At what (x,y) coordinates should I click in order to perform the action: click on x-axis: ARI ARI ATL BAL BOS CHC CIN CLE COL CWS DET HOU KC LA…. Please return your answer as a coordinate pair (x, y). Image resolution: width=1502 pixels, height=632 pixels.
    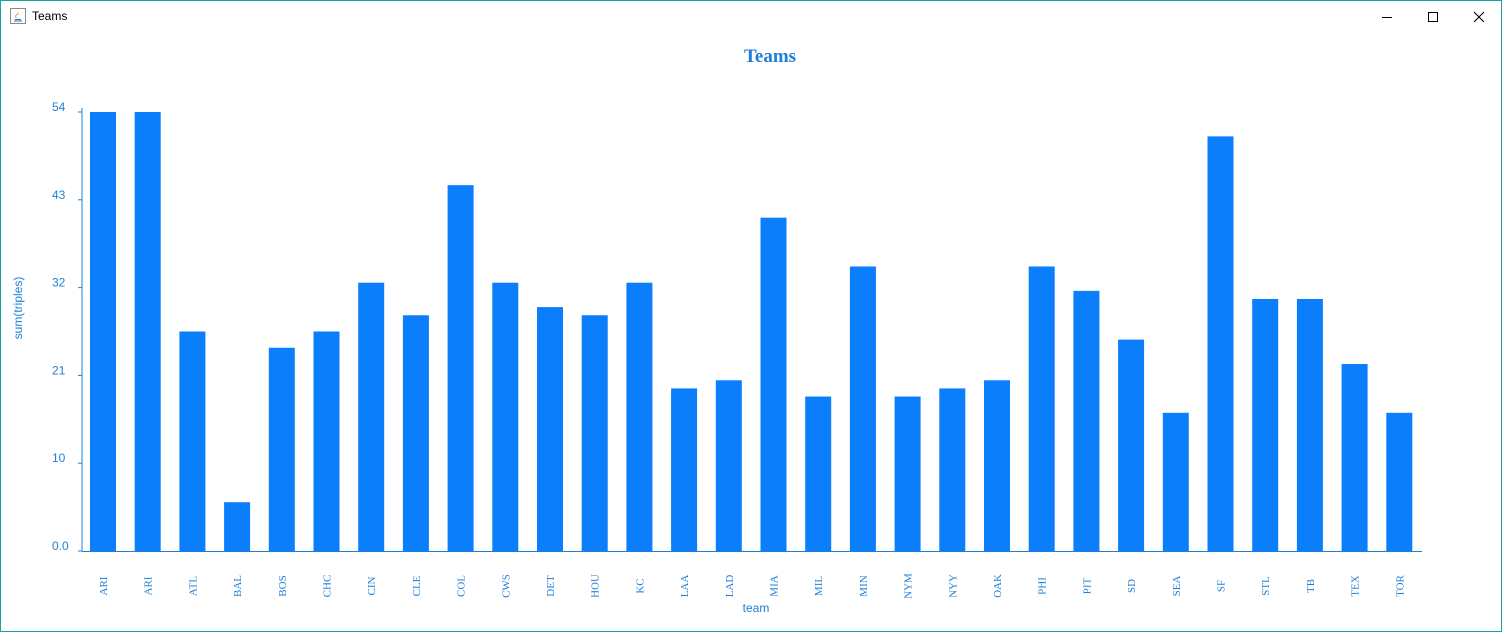
    Looking at the image, I should click on (752, 575).